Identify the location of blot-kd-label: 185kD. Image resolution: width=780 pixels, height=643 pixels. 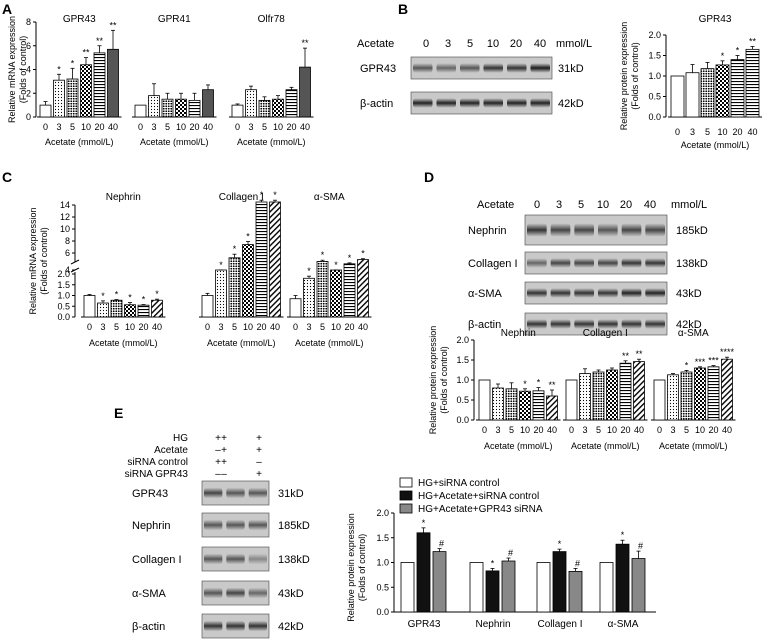
(294, 526).